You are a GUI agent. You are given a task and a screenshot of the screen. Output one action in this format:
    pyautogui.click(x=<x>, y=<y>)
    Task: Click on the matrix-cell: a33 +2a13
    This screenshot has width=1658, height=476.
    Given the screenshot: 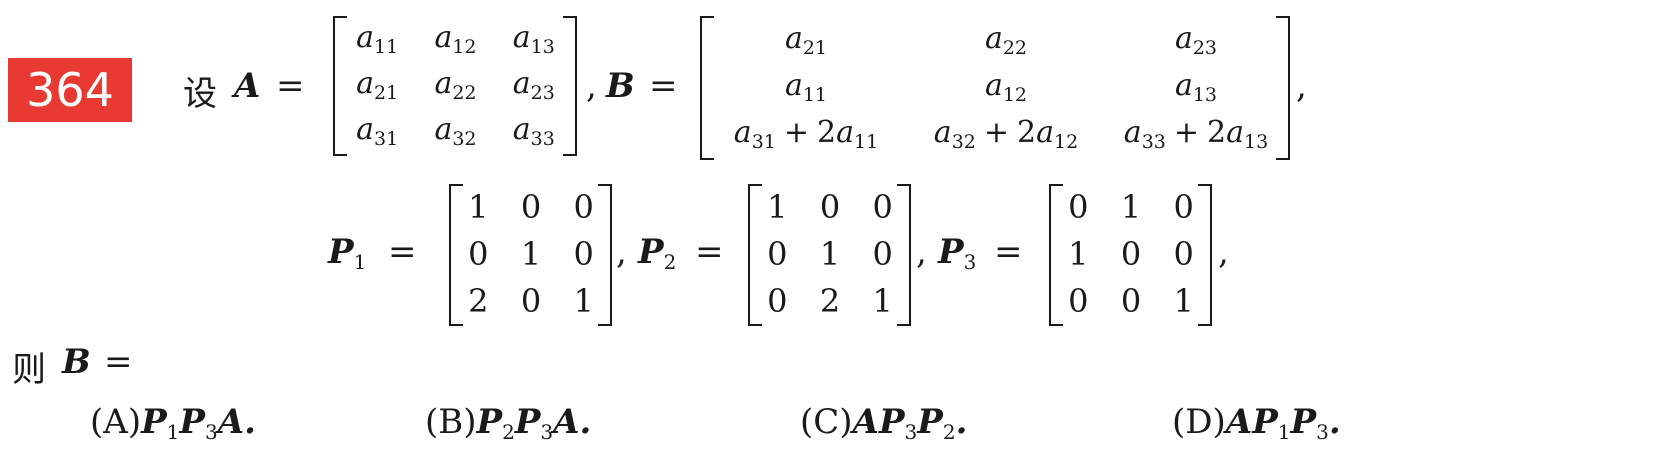 What is the action you would take?
    pyautogui.click(x=1196, y=134)
    